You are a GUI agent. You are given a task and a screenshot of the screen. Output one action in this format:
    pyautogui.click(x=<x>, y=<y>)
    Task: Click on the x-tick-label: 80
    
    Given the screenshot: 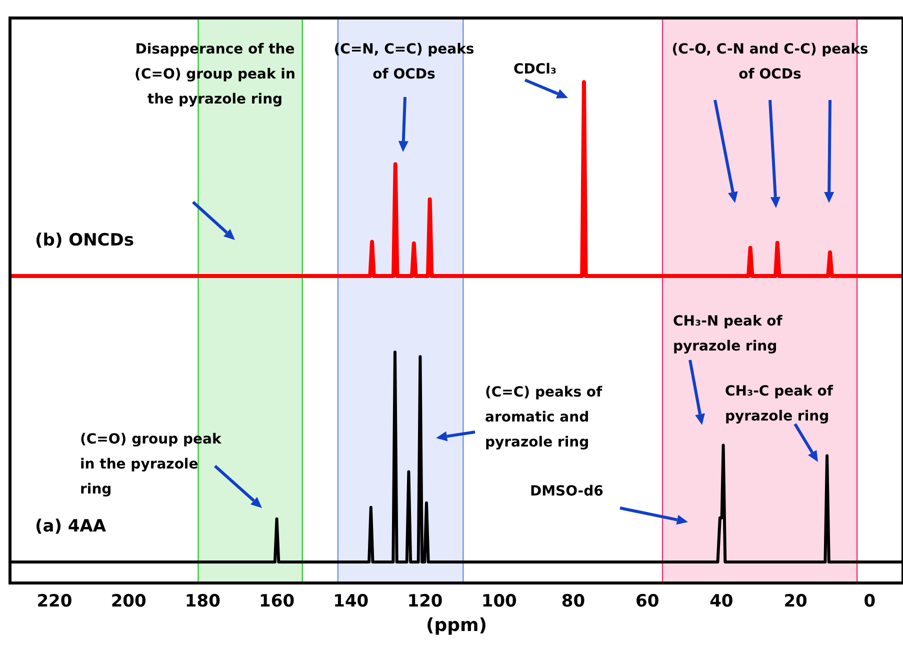 What is the action you would take?
    pyautogui.click(x=573, y=602)
    